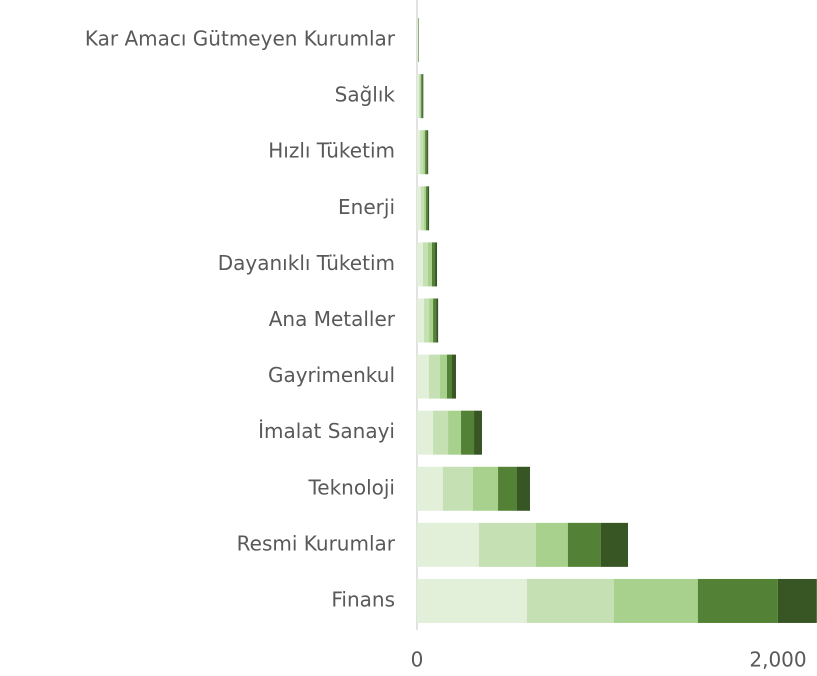 Image resolution: width=817 pixels, height=676 pixels. Describe the element at coordinates (326, 431) in the screenshot. I see `y-tick-label: İmalat Sanayi` at that location.